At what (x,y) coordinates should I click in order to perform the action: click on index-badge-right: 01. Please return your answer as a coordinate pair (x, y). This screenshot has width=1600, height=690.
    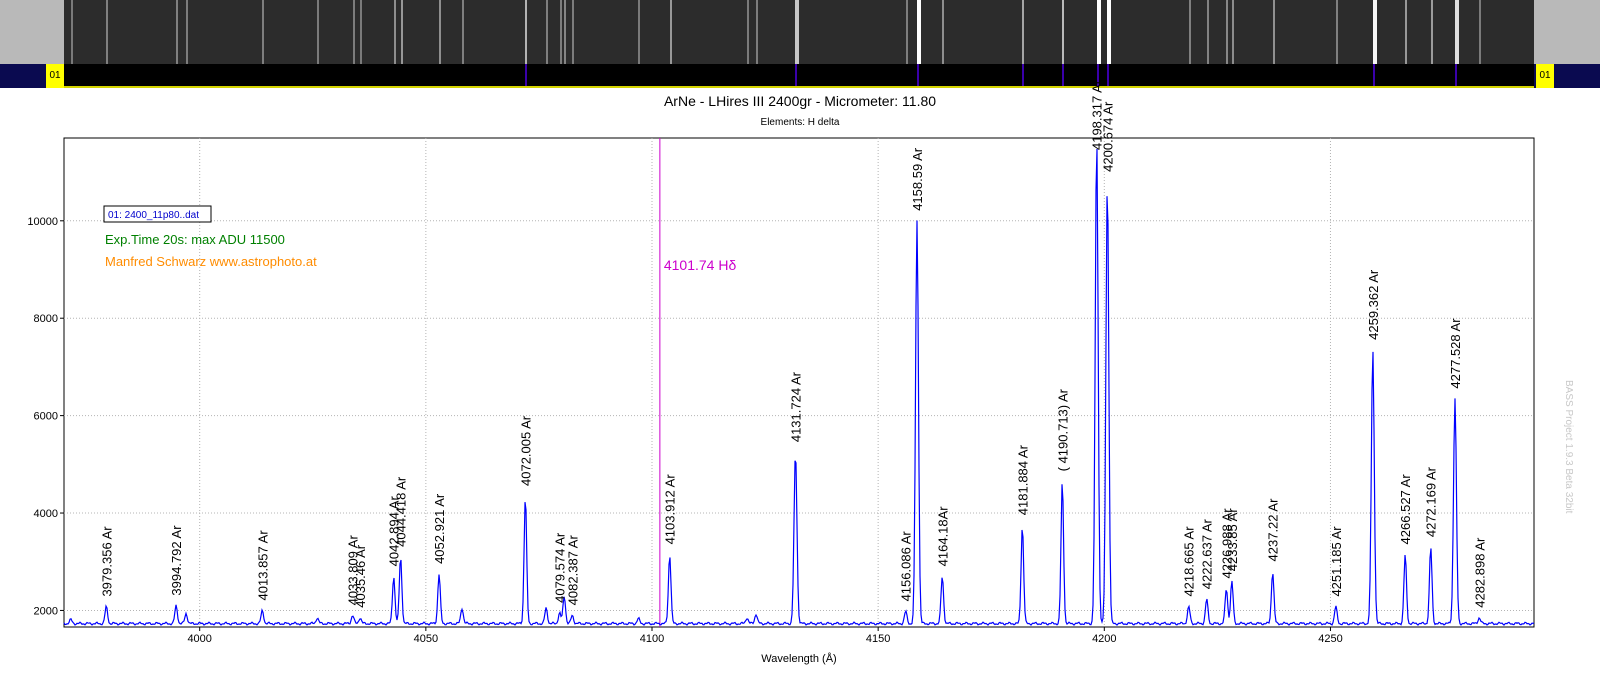
    Looking at the image, I should click on (1545, 76).